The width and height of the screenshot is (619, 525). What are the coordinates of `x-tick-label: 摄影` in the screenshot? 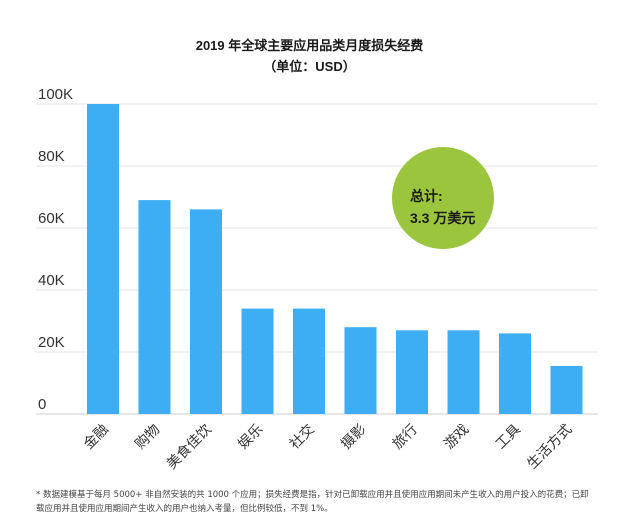 It's located at (353, 437).